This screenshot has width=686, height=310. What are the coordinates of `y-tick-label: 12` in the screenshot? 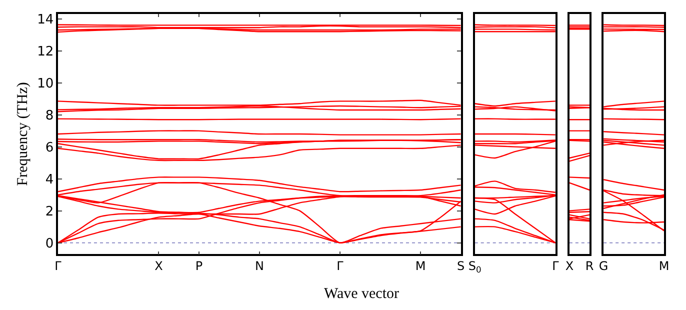 It's located at (45, 52).